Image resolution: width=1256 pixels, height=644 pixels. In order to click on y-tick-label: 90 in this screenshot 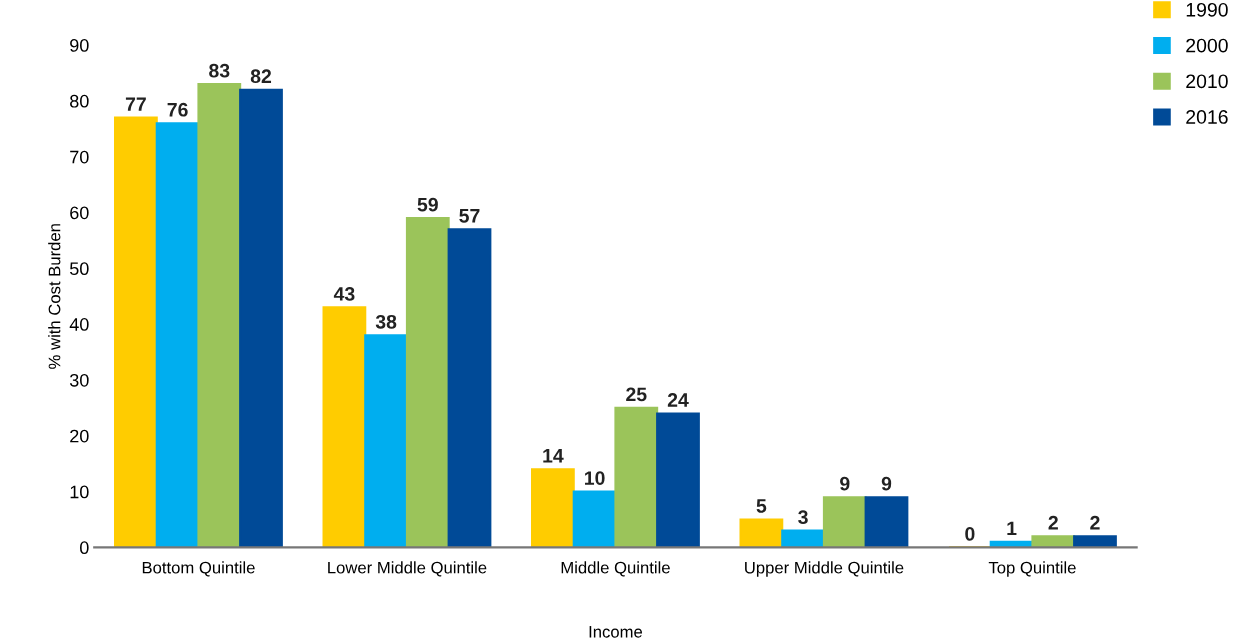, I will do `click(79, 45)`.